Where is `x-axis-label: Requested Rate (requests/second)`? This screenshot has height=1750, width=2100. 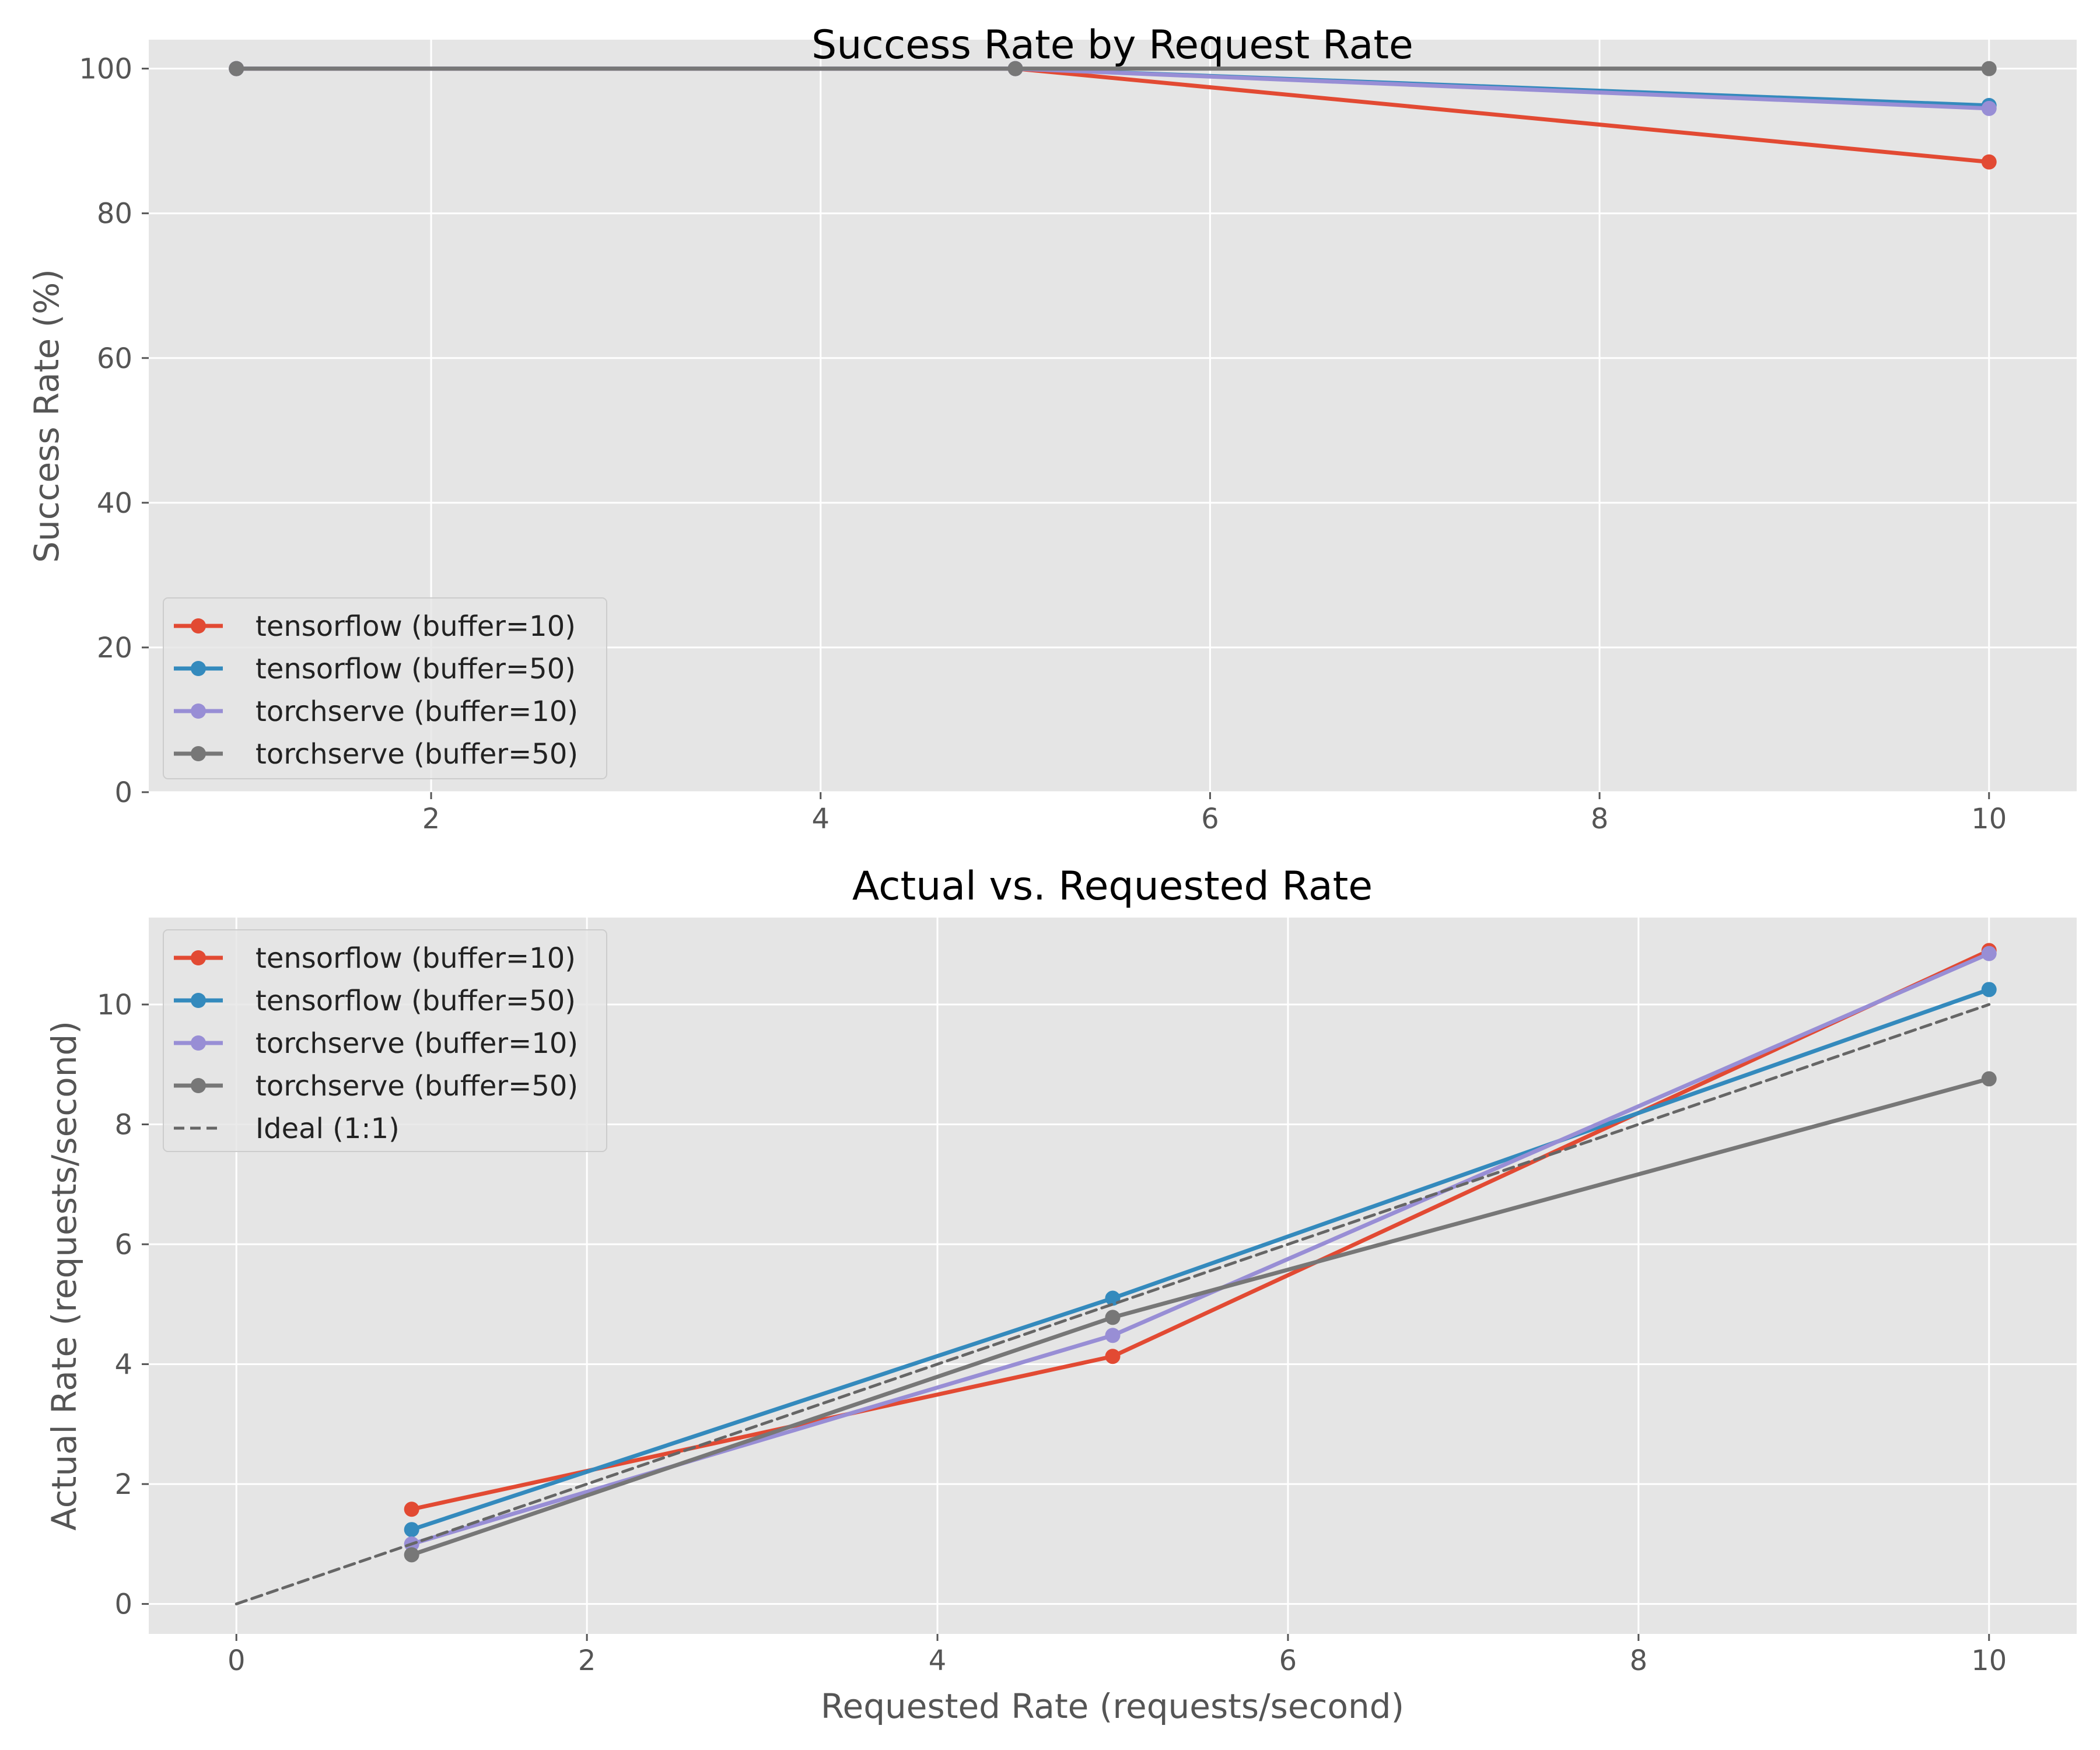
x-axis-label: Requested Rate (requests/second) is located at coordinates (1112, 1706).